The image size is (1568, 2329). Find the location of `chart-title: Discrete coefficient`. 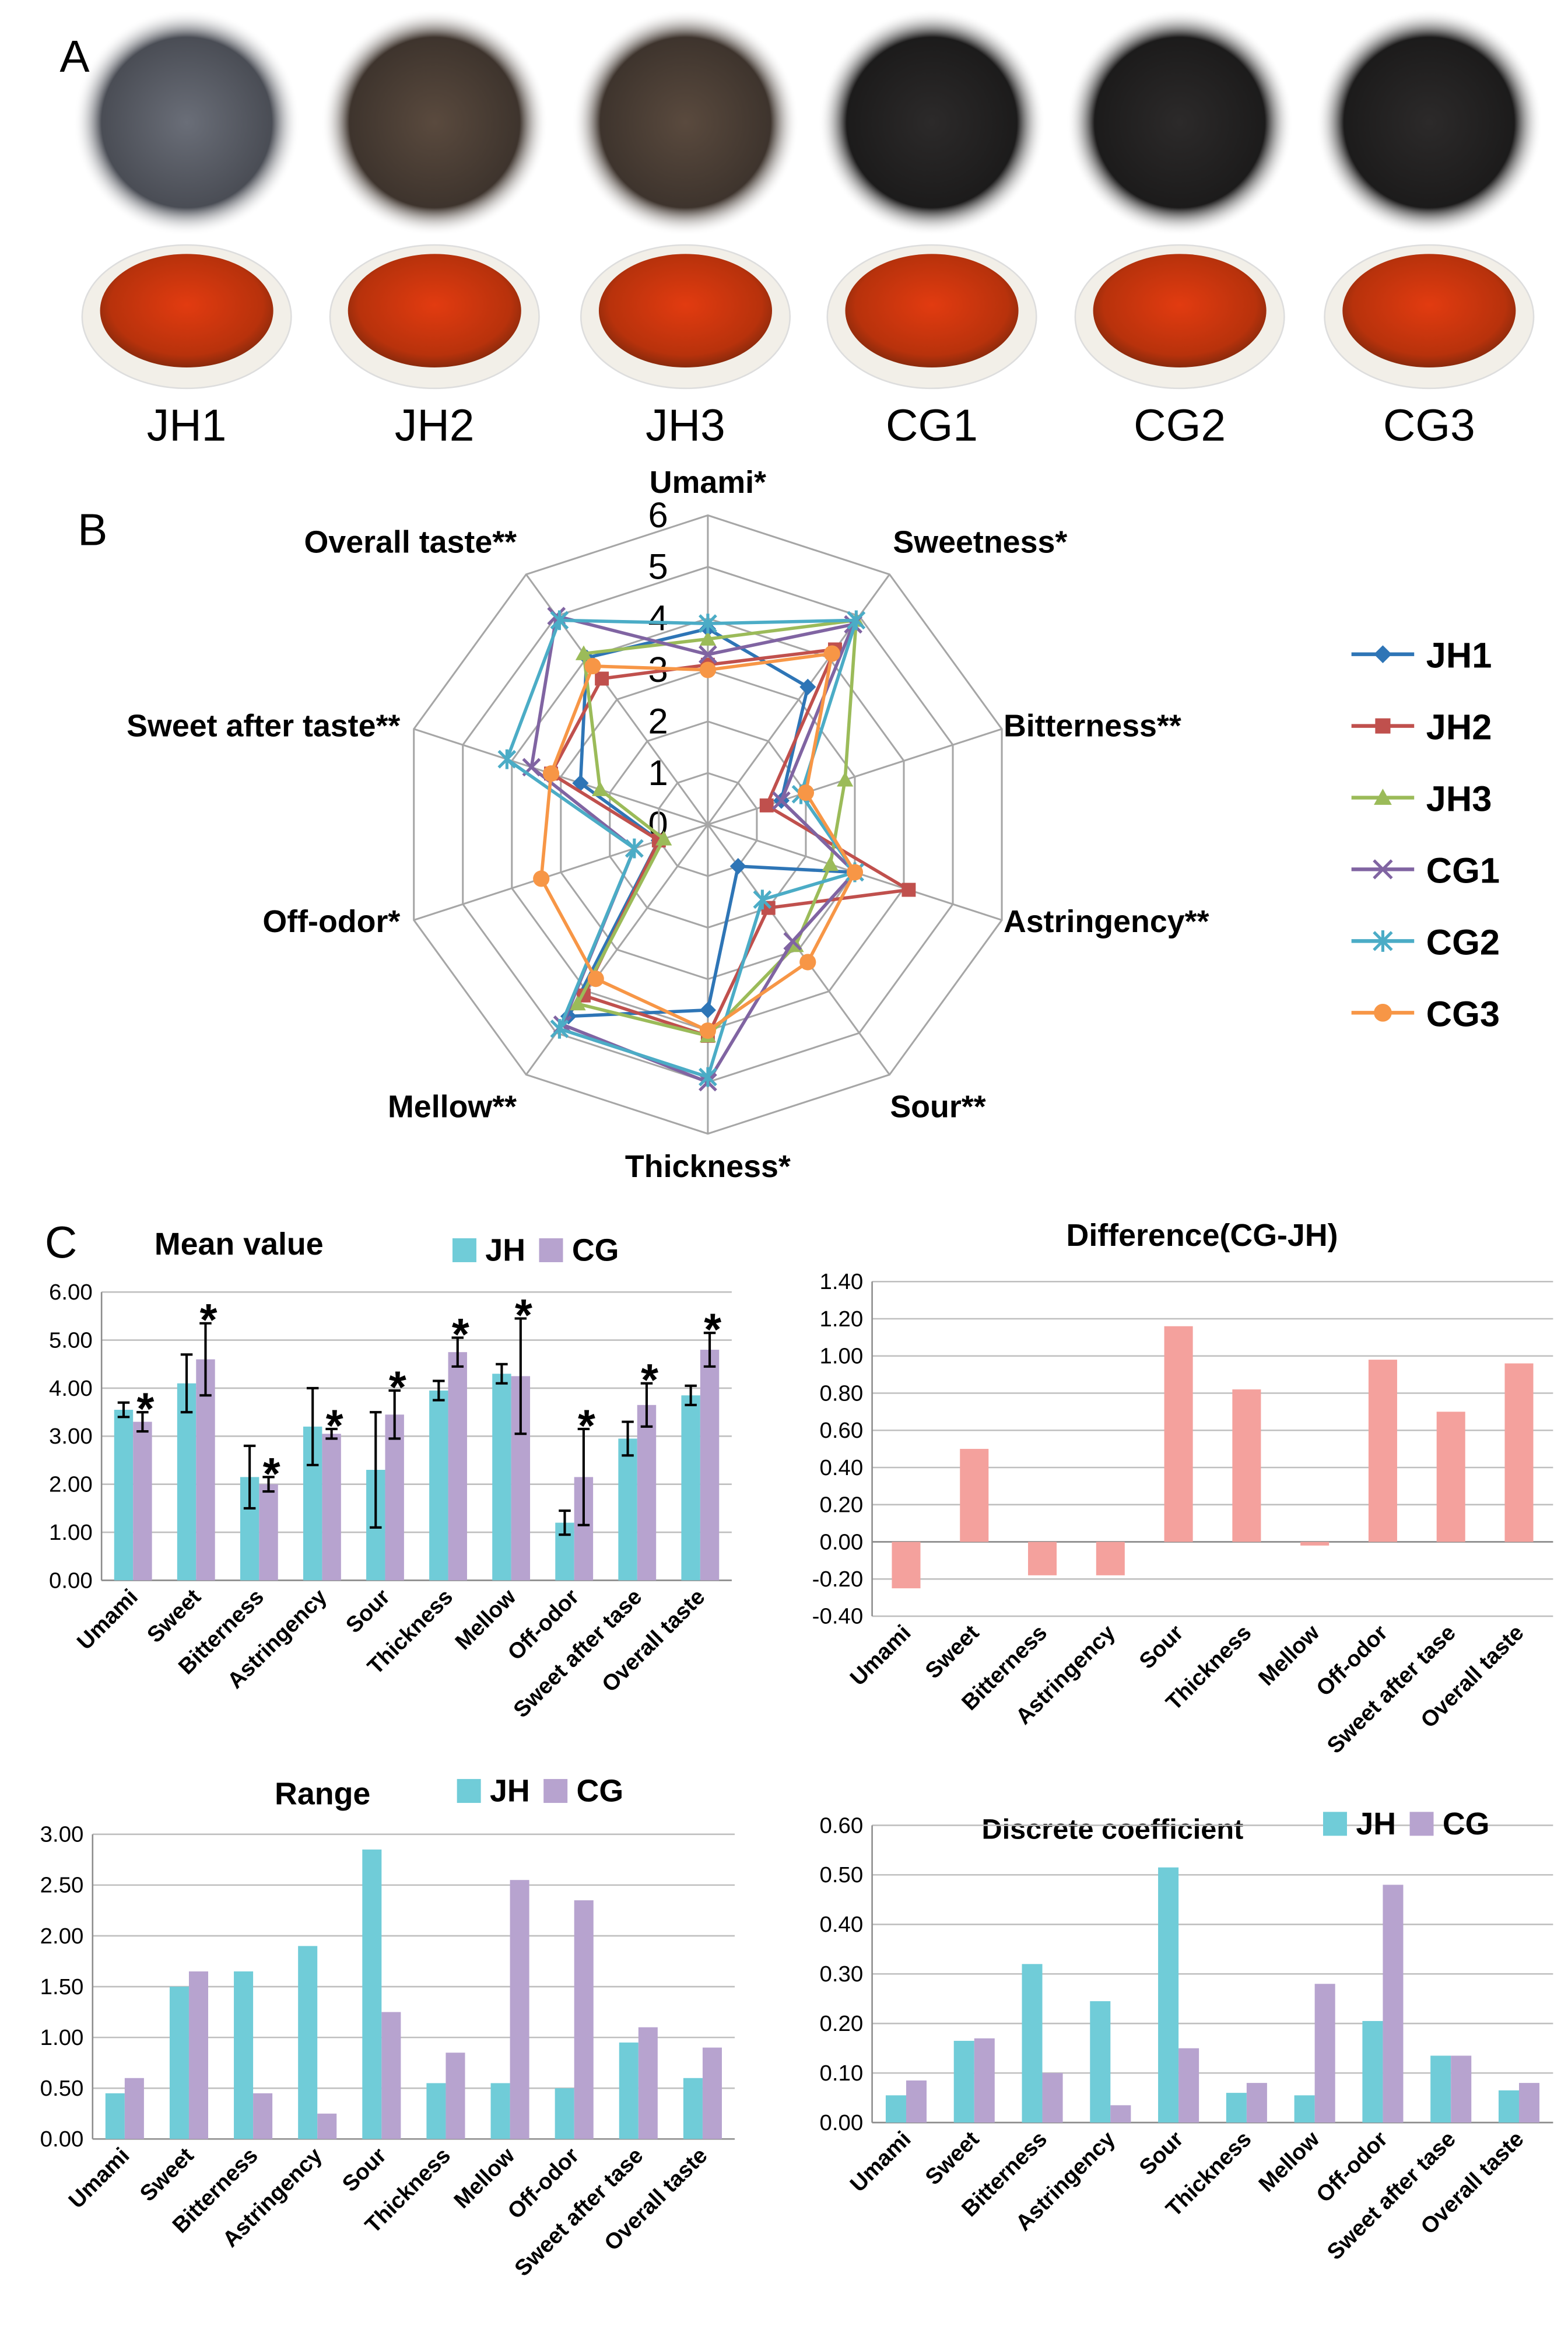

chart-title: Discrete coefficient is located at coordinates (1113, 1829).